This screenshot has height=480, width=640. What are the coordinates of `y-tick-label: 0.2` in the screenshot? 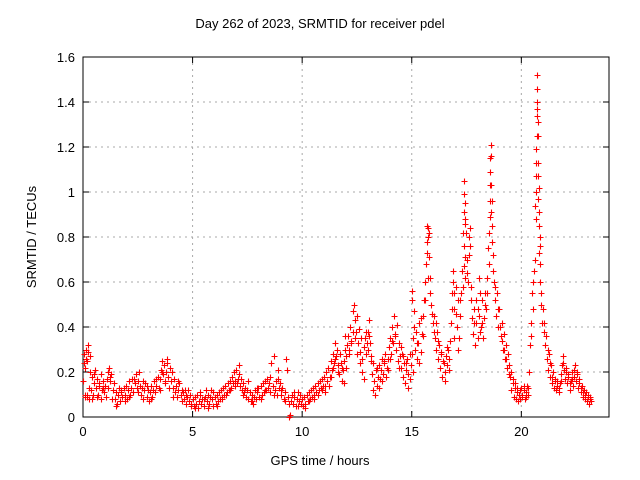 It's located at (65, 372).